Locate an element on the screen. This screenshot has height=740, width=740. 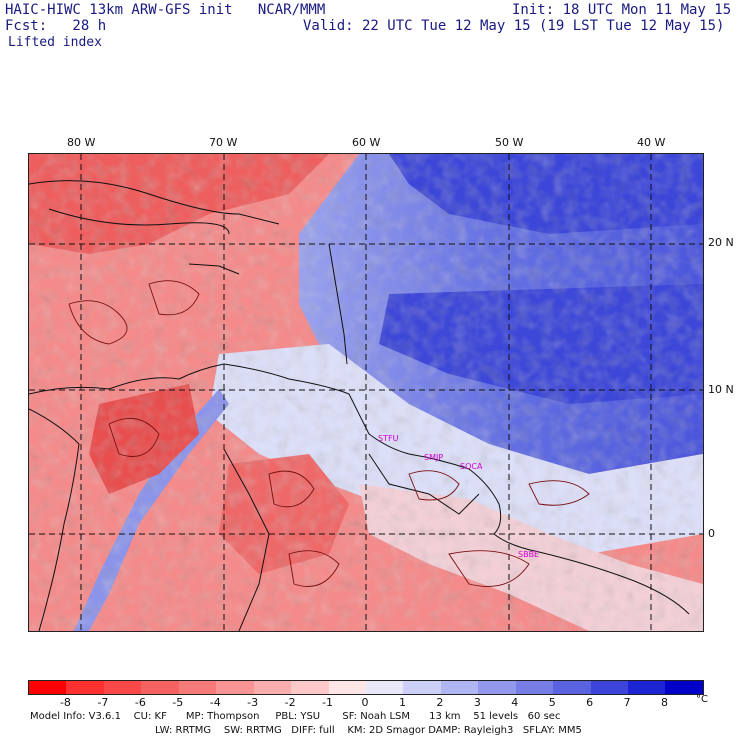
colorbar-tick-label: 6 is located at coordinates (590, 702).